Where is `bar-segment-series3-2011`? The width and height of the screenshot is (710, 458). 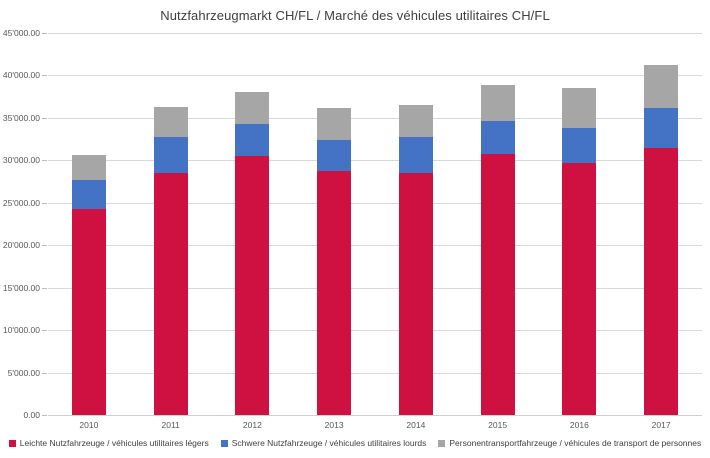
bar-segment-series3-2011 is located at coordinates (170, 121).